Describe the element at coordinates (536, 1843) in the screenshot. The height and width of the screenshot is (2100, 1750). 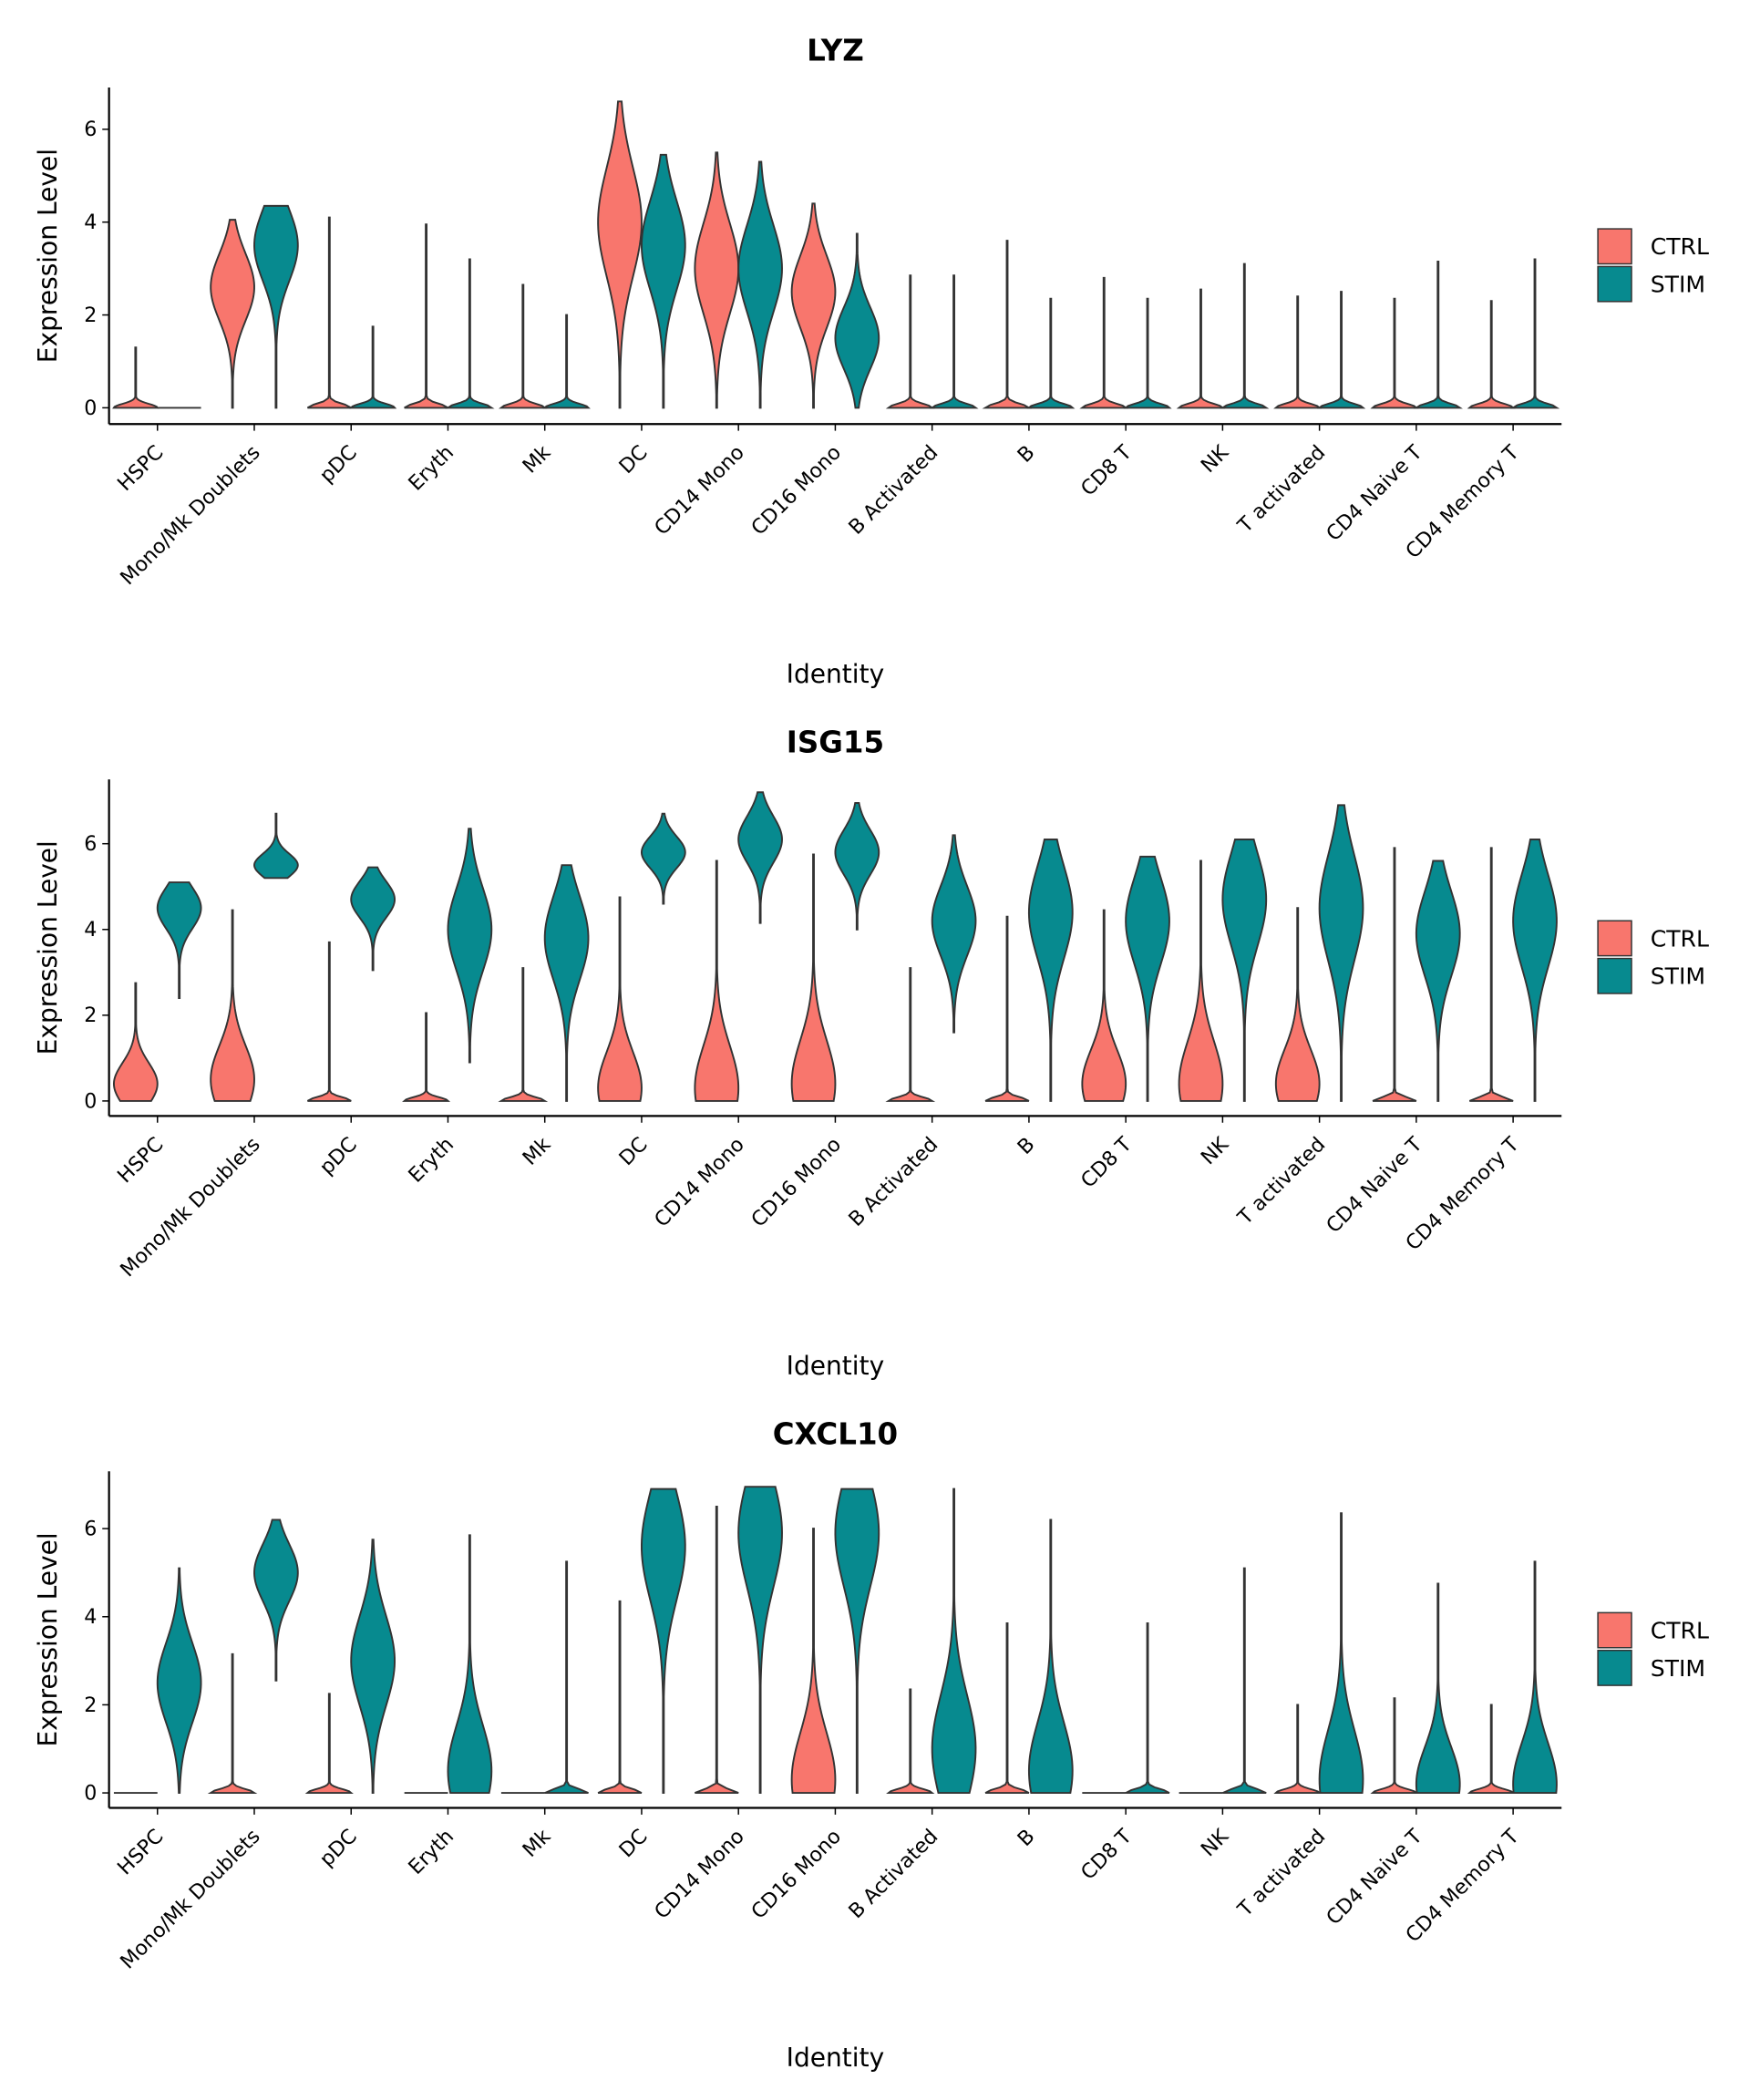
I see `x-tick-label: Mk` at that location.